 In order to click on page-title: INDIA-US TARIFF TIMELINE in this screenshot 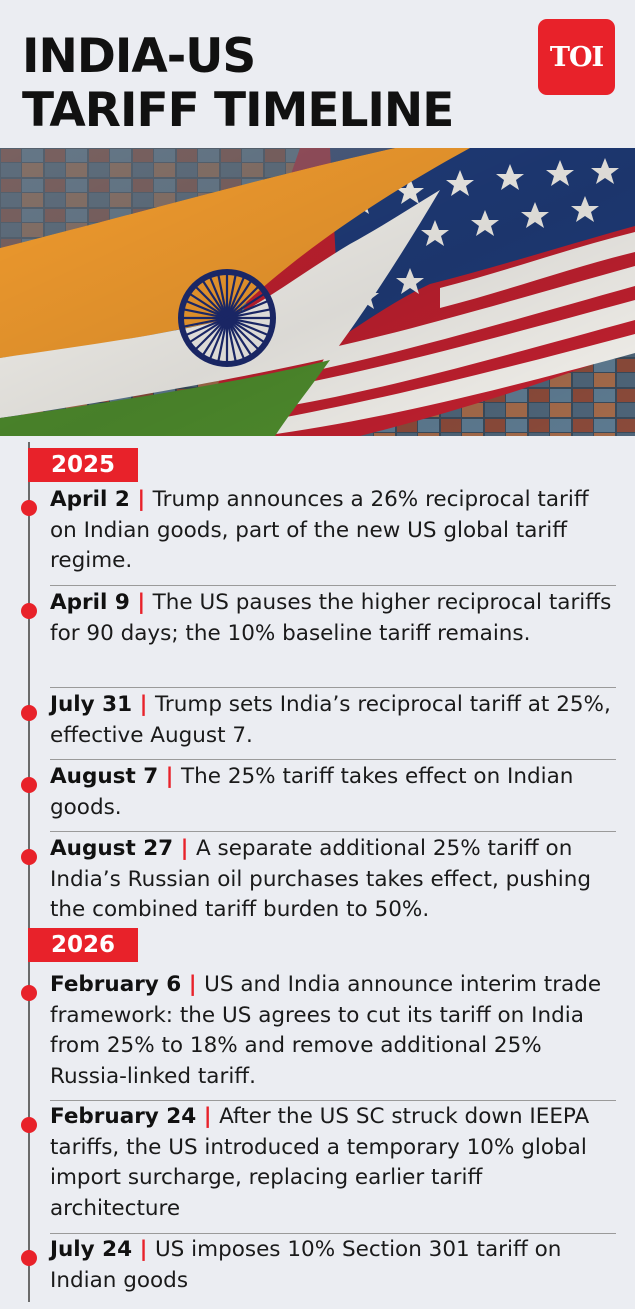, I will do `click(238, 83)`.